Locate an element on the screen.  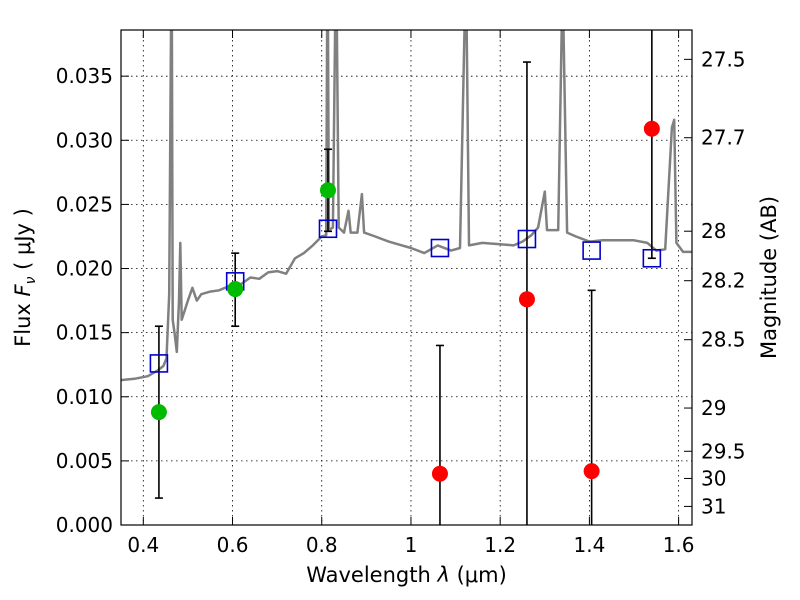
y-tick-label: 0.005 is located at coordinates (84, 461).